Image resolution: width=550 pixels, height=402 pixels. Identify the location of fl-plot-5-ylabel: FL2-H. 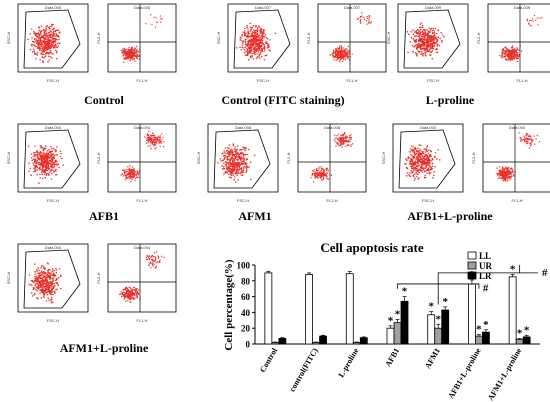
(473, 157).